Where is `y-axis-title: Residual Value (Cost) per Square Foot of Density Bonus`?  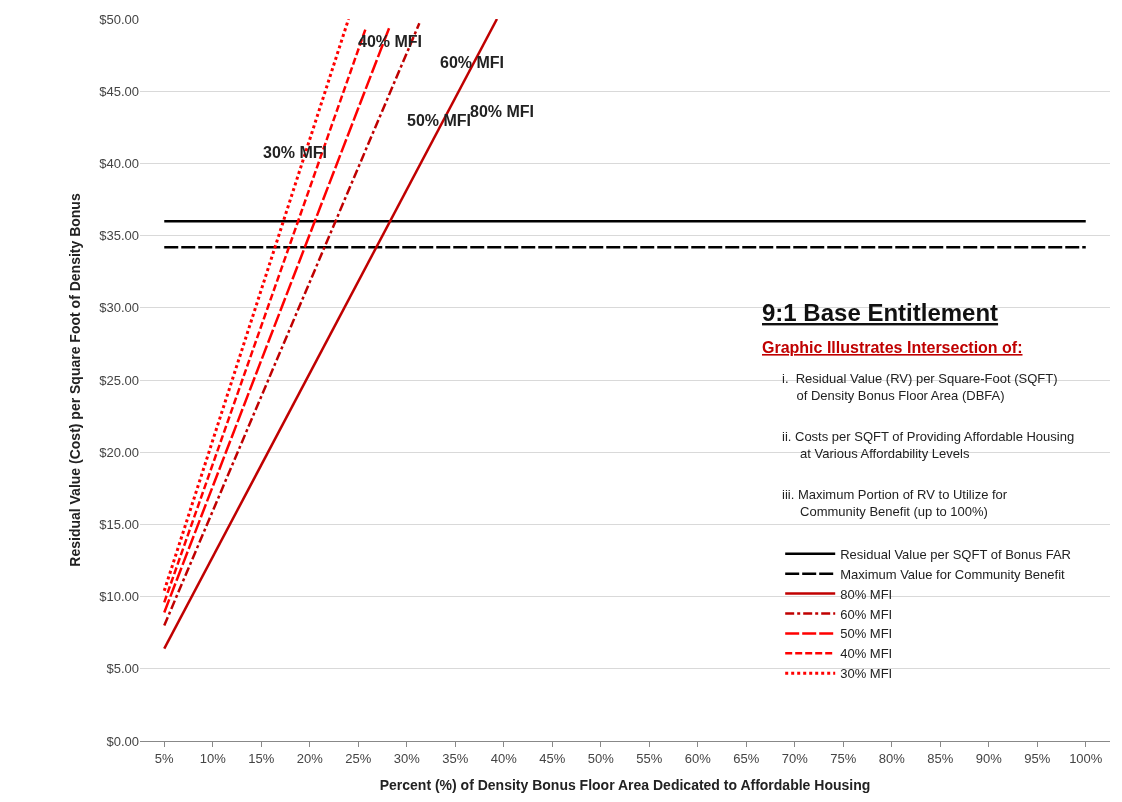 y-axis-title: Residual Value (Cost) per Square Foot of Density Bonus is located at coordinates (74, 380).